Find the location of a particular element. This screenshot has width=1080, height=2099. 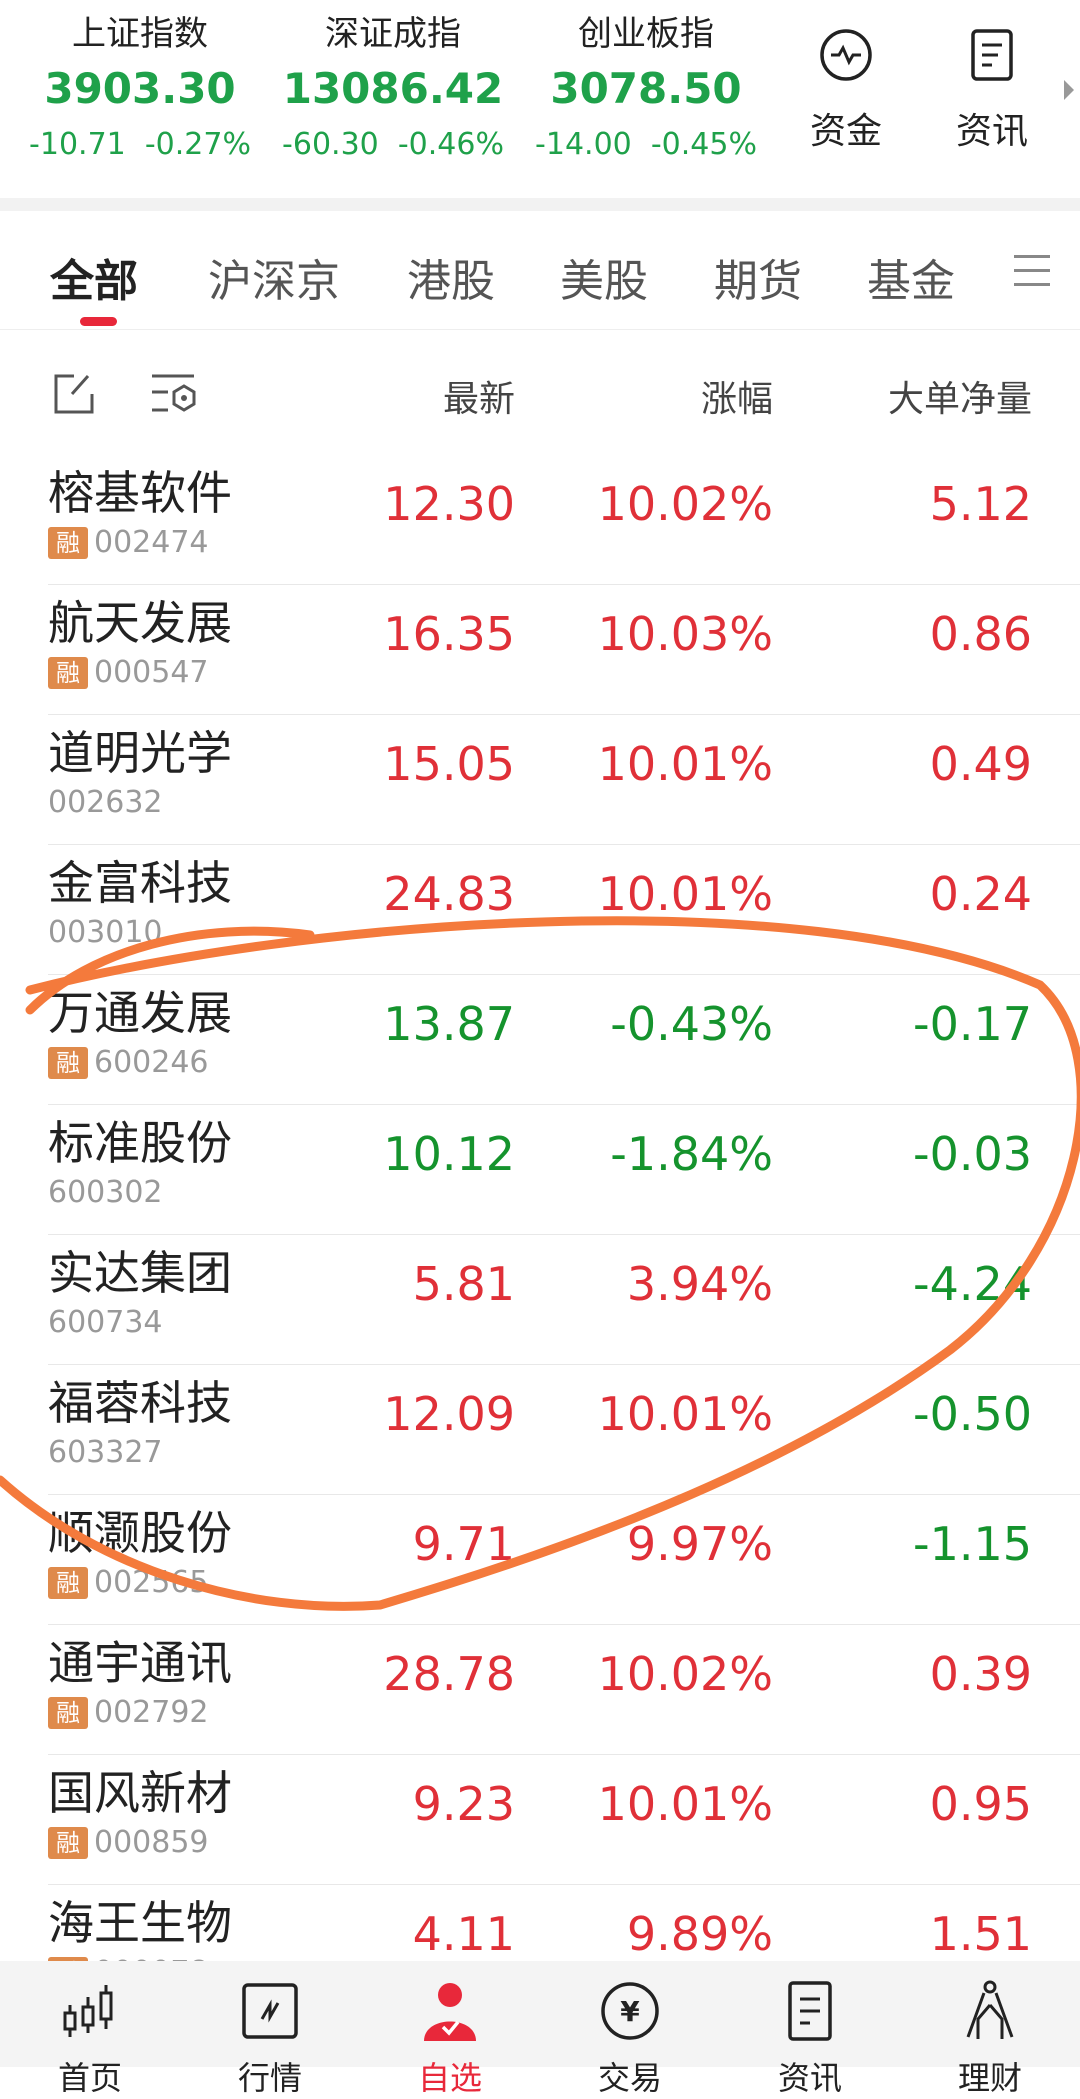

tab-hk: 港股 is located at coordinates (451, 281).